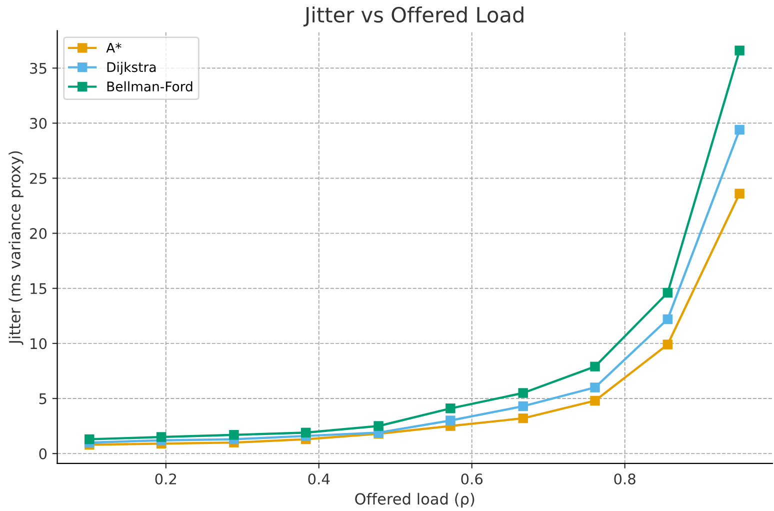 The width and height of the screenshot is (774, 511). Describe the element at coordinates (42, 398) in the screenshot. I see `y-tick-label: 5` at that location.